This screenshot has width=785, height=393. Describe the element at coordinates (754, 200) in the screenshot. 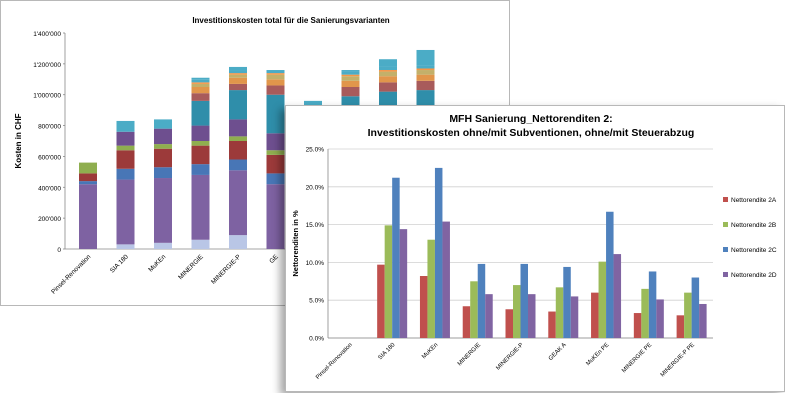

I see `legend-label: Nettorendite 2A` at that location.